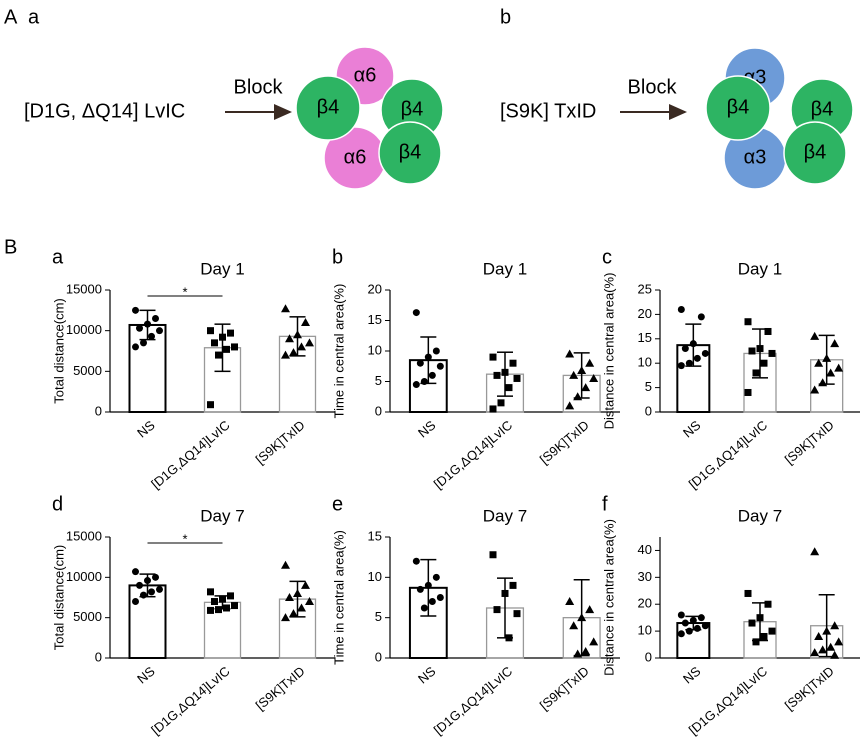 The image size is (865, 737). What do you see at coordinates (645, 576) in the screenshot?
I see `y-tick-label: 30` at bounding box center [645, 576].